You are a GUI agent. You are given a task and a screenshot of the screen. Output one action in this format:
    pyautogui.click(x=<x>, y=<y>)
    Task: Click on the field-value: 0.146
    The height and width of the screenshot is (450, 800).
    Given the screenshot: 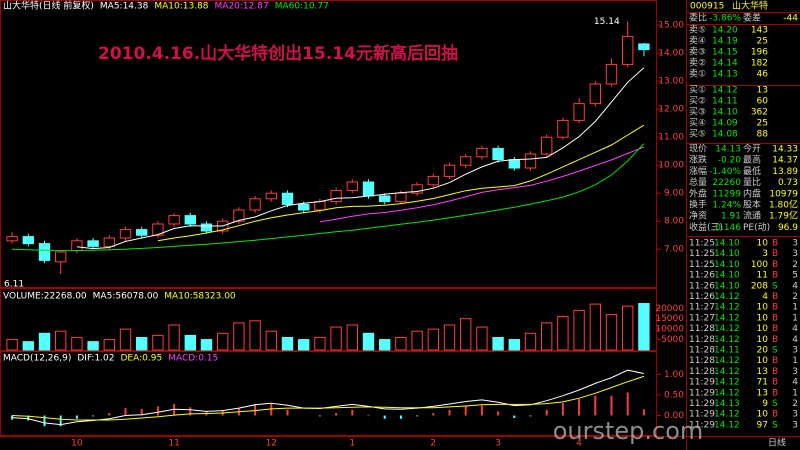 What is the action you would take?
    pyautogui.click(x=728, y=228)
    